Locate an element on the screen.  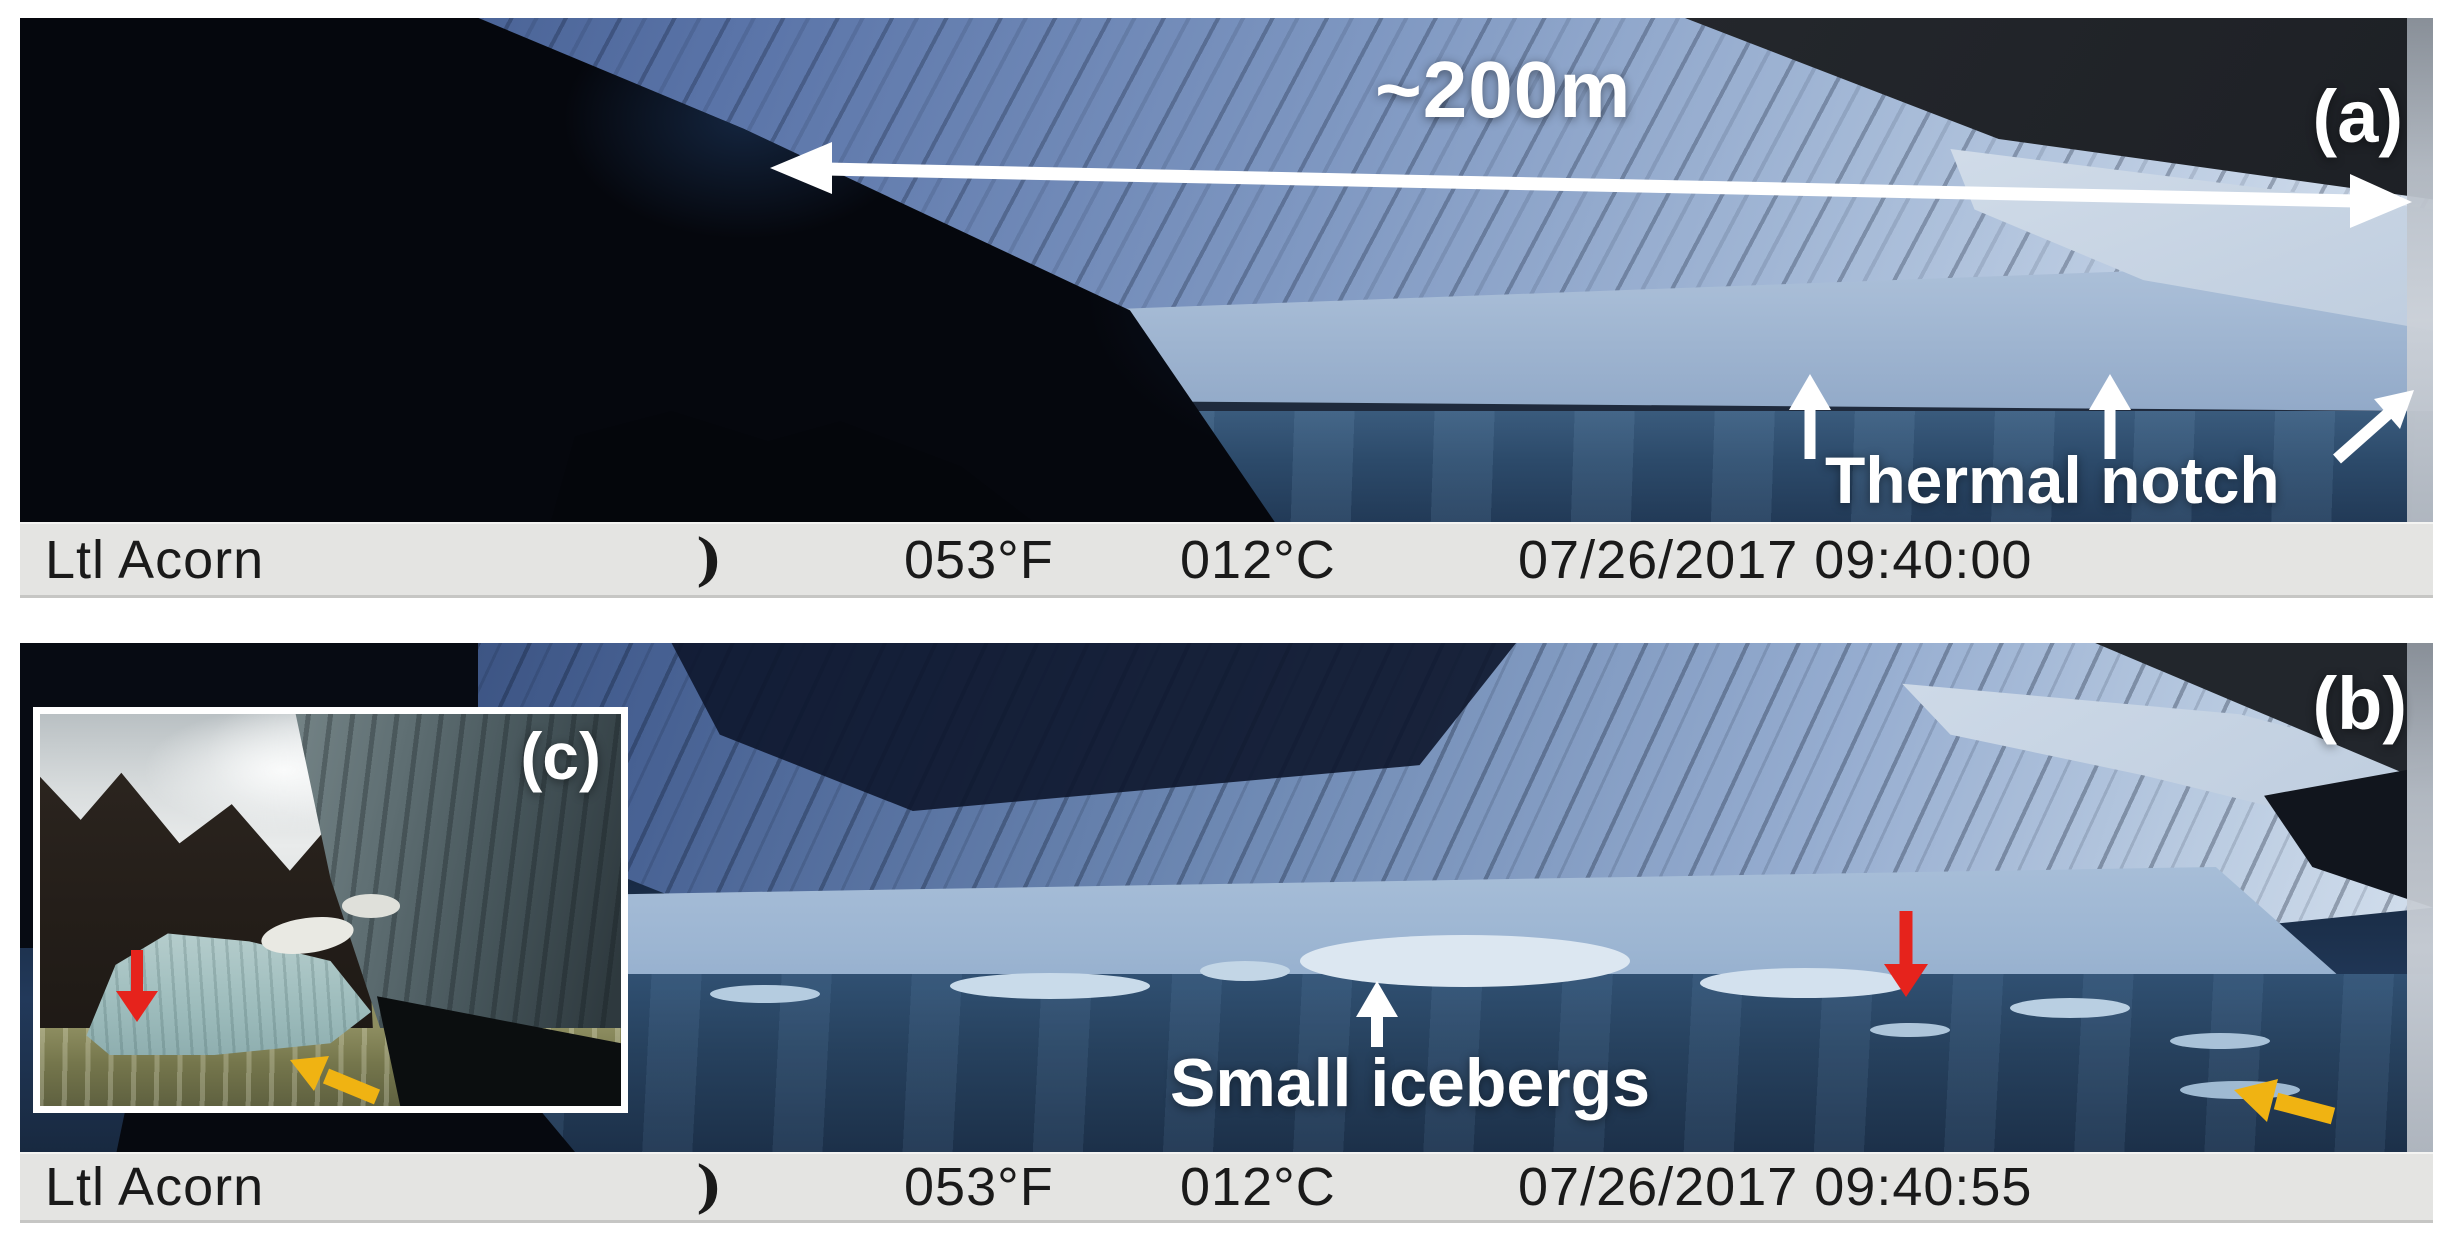
thermal-notch-arrow-middle is located at coordinates (2110, 416).